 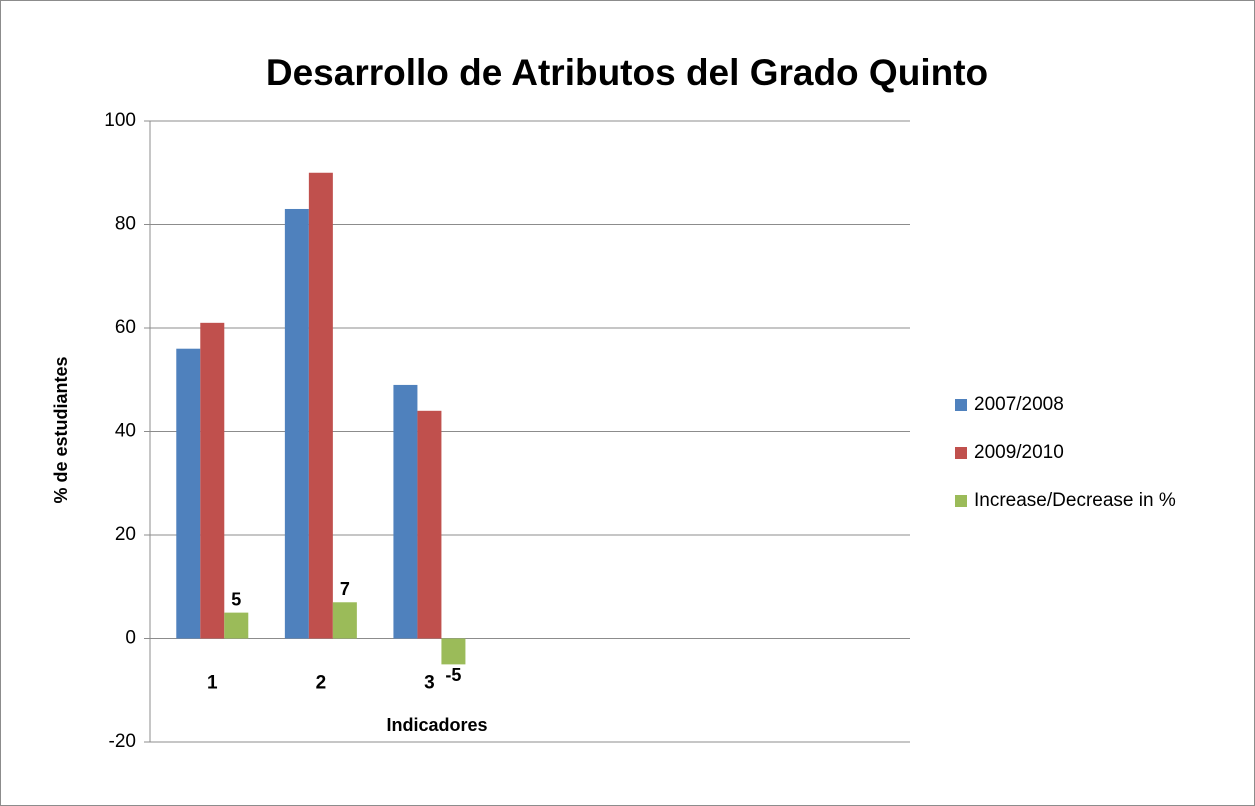 What do you see at coordinates (236, 599) in the screenshot?
I see `data-label: 5` at bounding box center [236, 599].